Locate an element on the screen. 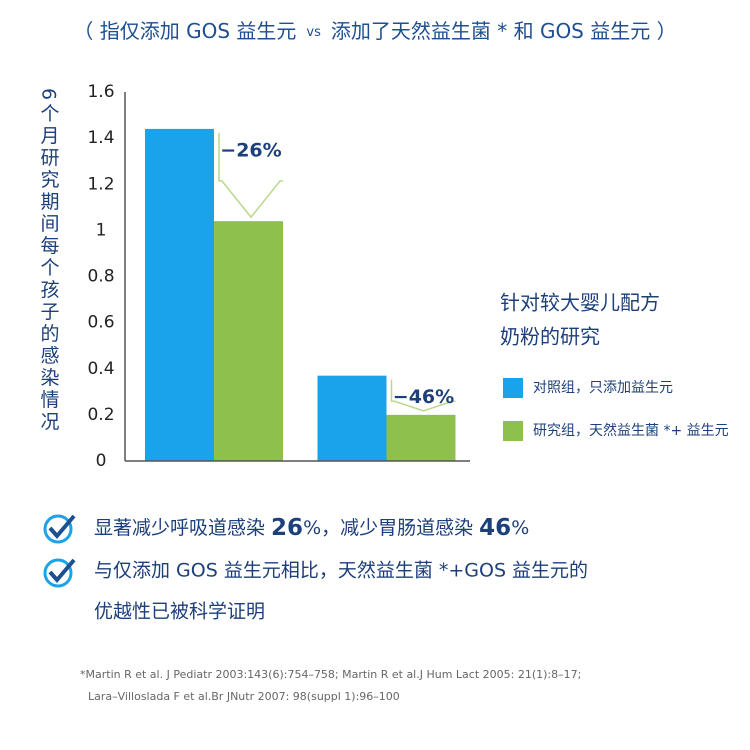  y-tick-label: 0 is located at coordinates (101, 461).